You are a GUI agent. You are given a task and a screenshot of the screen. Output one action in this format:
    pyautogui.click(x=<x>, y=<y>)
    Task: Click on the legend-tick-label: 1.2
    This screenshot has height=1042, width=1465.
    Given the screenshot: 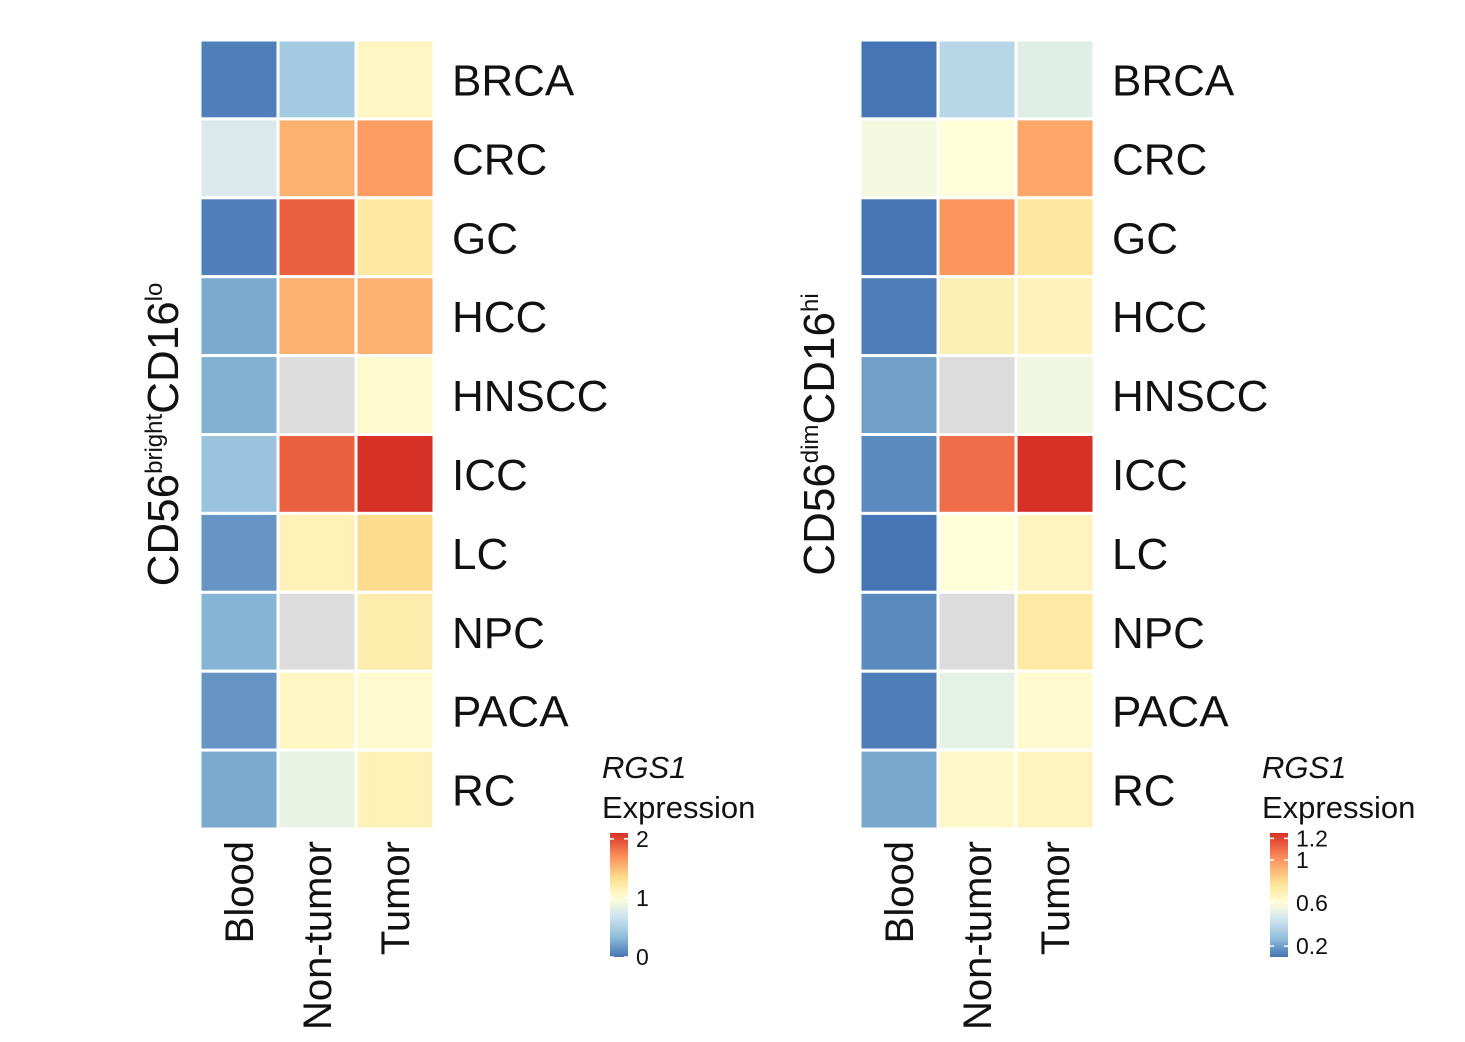 What is the action you would take?
    pyautogui.click(x=1312, y=838)
    